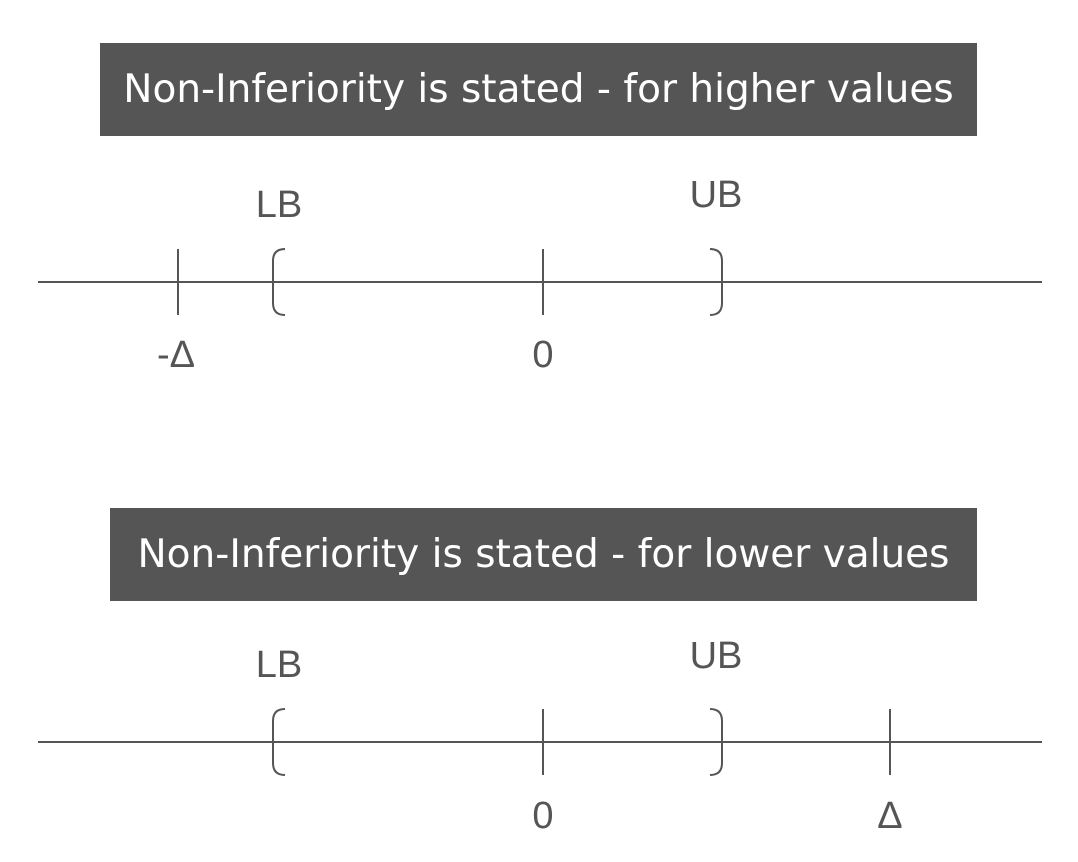 The width and height of the screenshot is (1078, 862). What do you see at coordinates (542, 355) in the screenshot?
I see `panel-1-zero-label: 0` at bounding box center [542, 355].